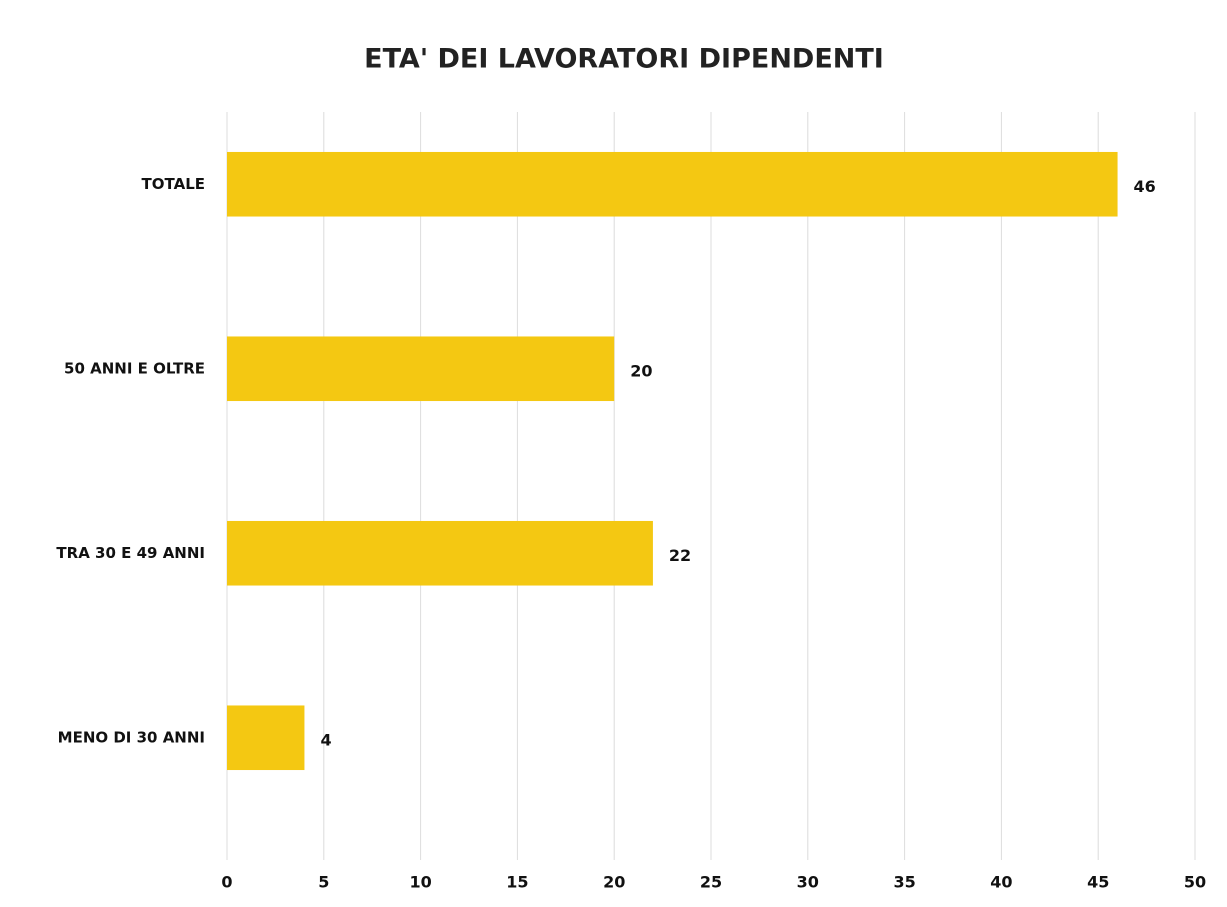 The width and height of the screenshot is (1227, 907). I want to click on x-tick-label: 20, so click(614, 882).